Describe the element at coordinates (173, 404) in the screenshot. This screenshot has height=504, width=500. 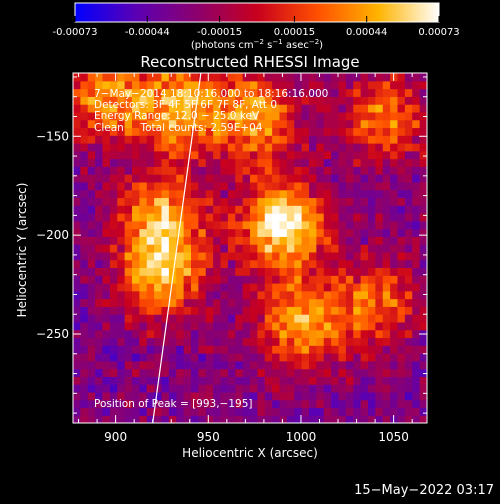
I see `annotation-peak-position: Position of Peak = [993,−195]` at that location.